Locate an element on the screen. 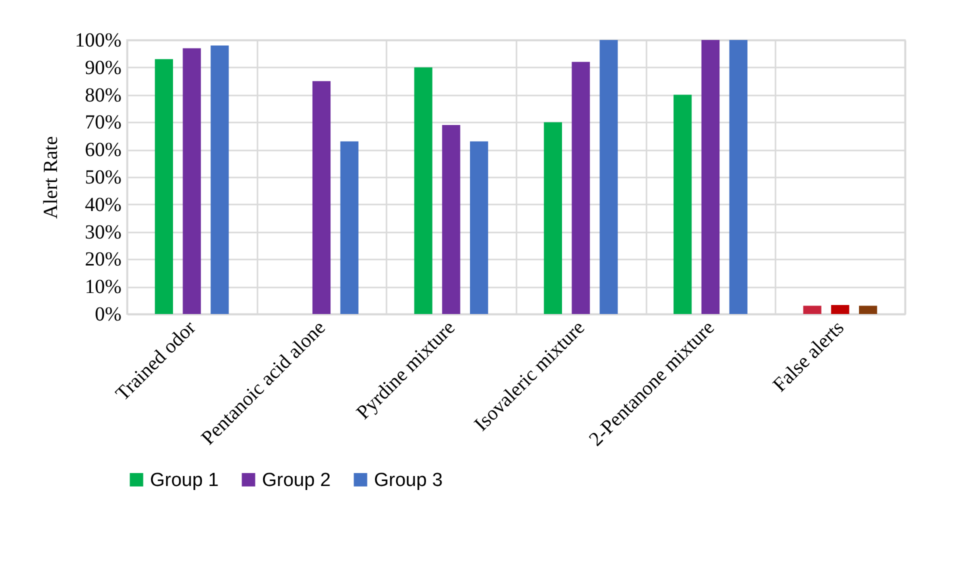 This screenshot has height=578, width=954. y-tick-label: 100% is located at coordinates (98, 41).